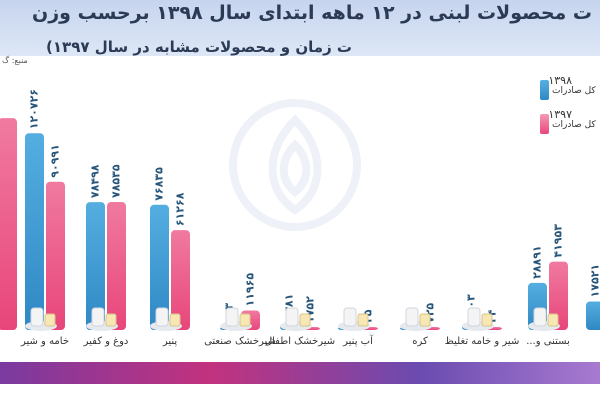 Image resolution: width=600 pixels, height=400 pixels. I want to click on category-label-6: آب پنیر, so click(358, 340).